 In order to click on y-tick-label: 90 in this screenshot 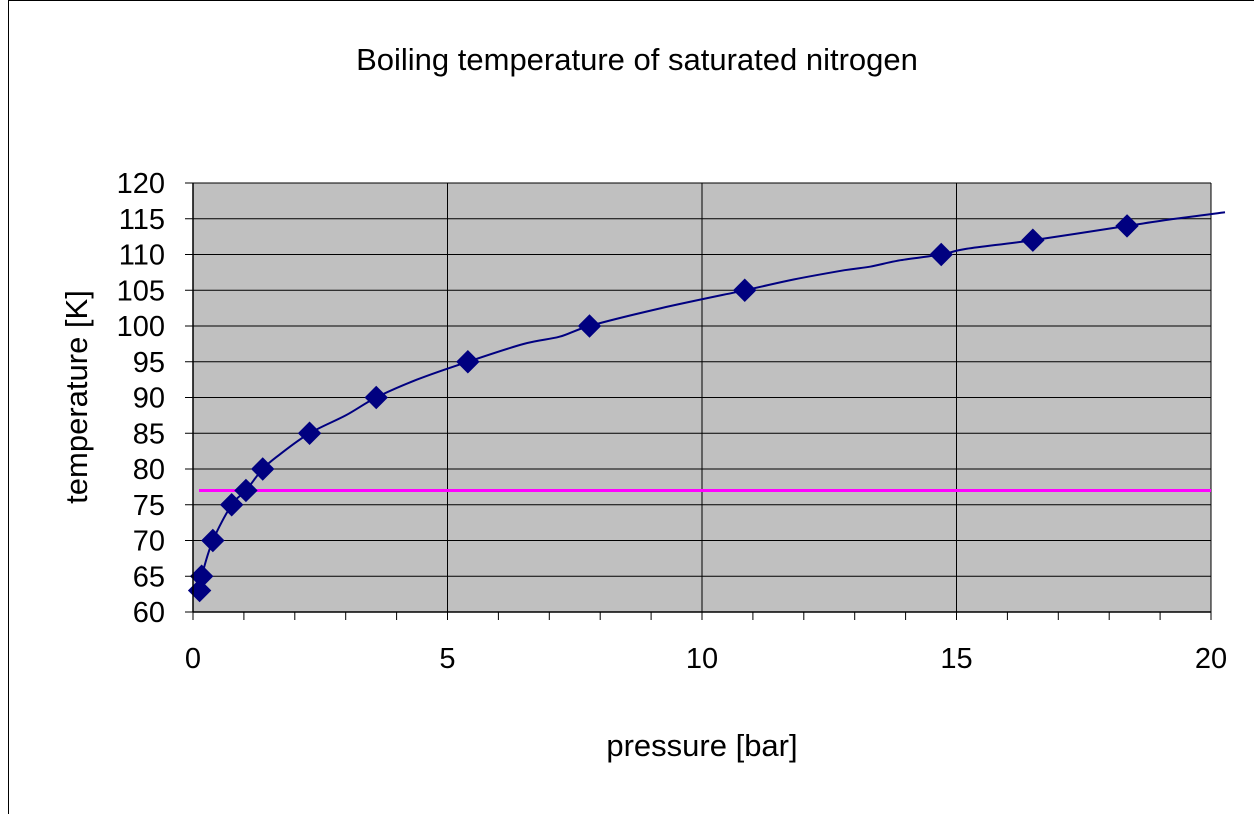, I will do `click(149, 399)`.